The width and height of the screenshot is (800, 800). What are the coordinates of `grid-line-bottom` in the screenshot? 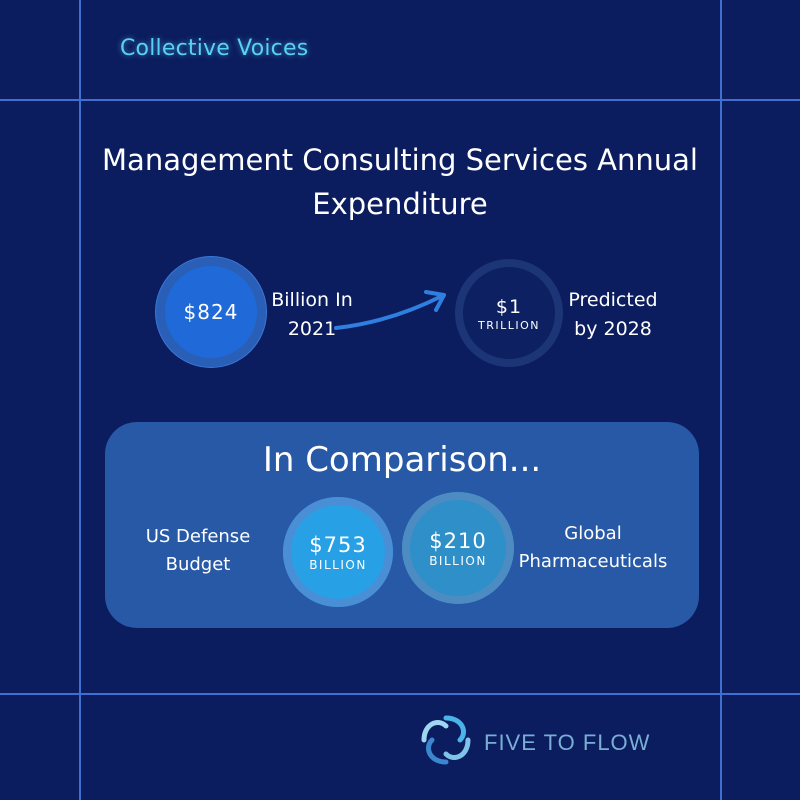 It's located at (400, 694).